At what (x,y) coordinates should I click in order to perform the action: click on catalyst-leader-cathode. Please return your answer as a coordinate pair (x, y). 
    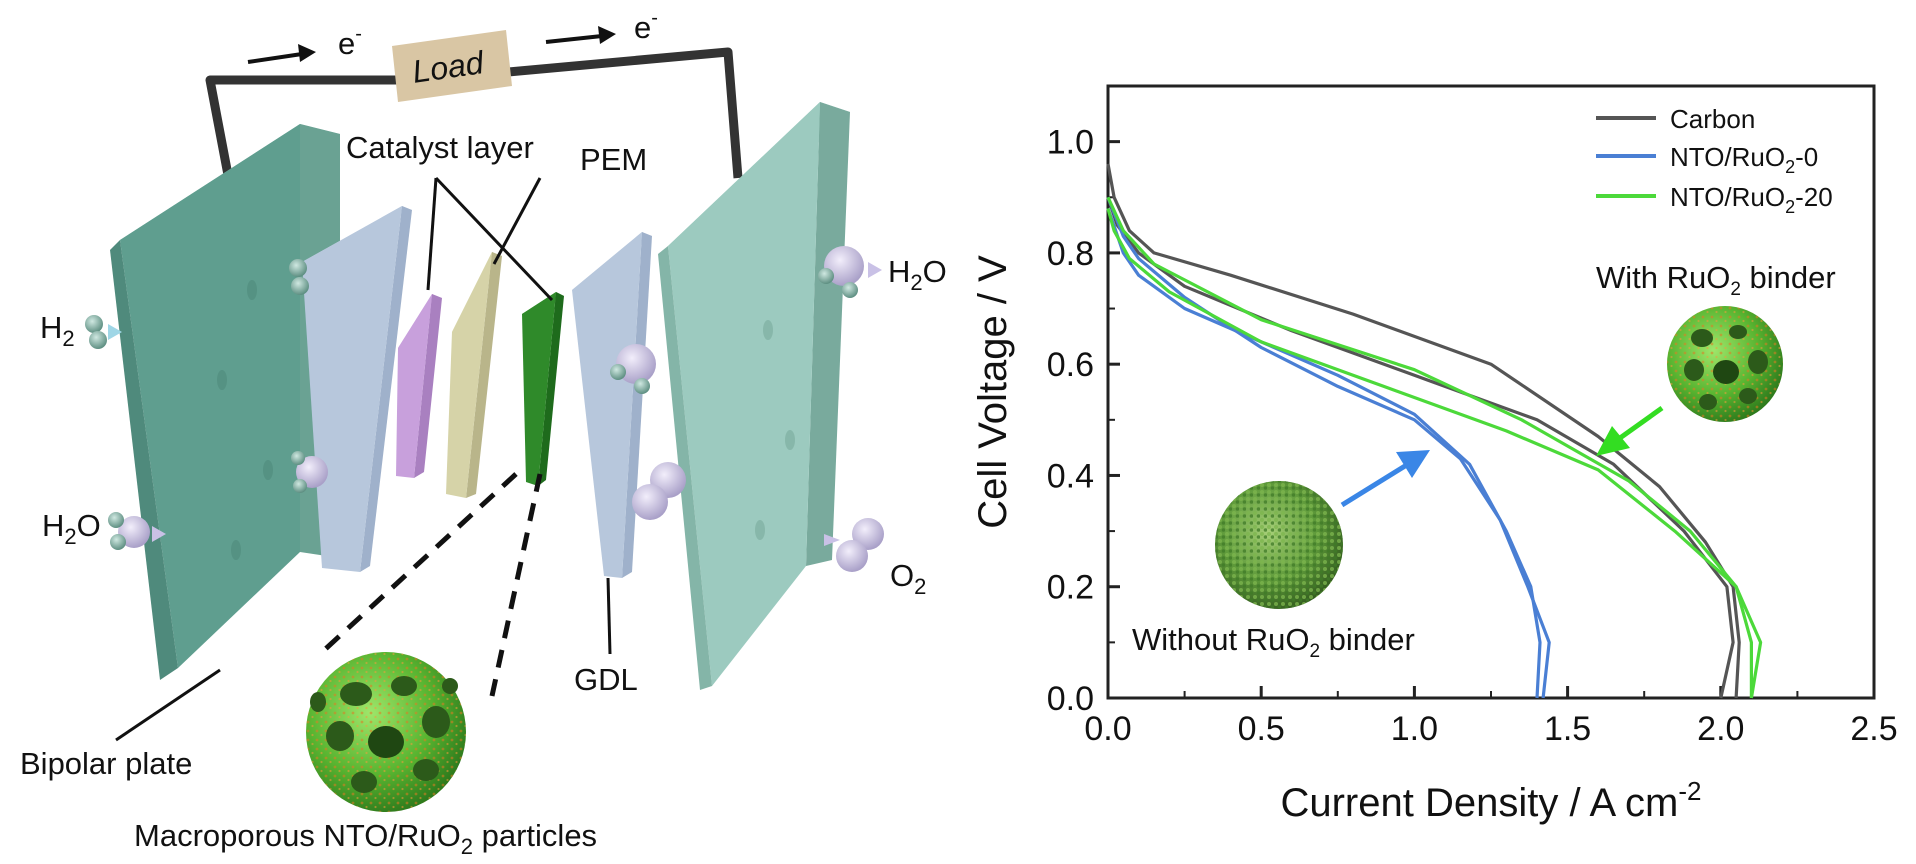
    Looking at the image, I should click on (494, 239).